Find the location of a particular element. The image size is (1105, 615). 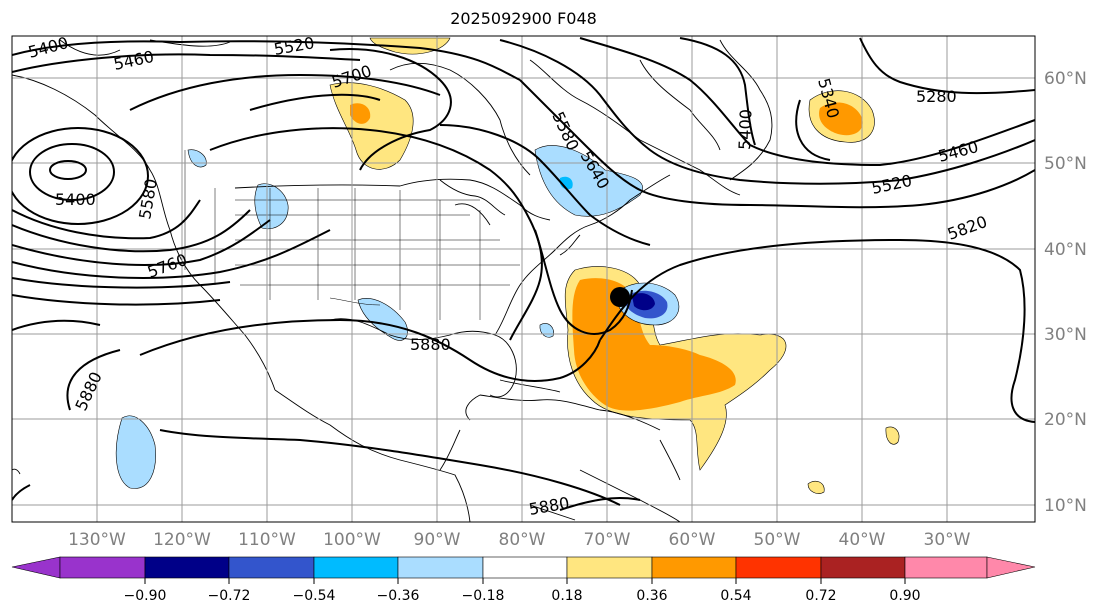

colorbar is located at coordinates (523, 567).